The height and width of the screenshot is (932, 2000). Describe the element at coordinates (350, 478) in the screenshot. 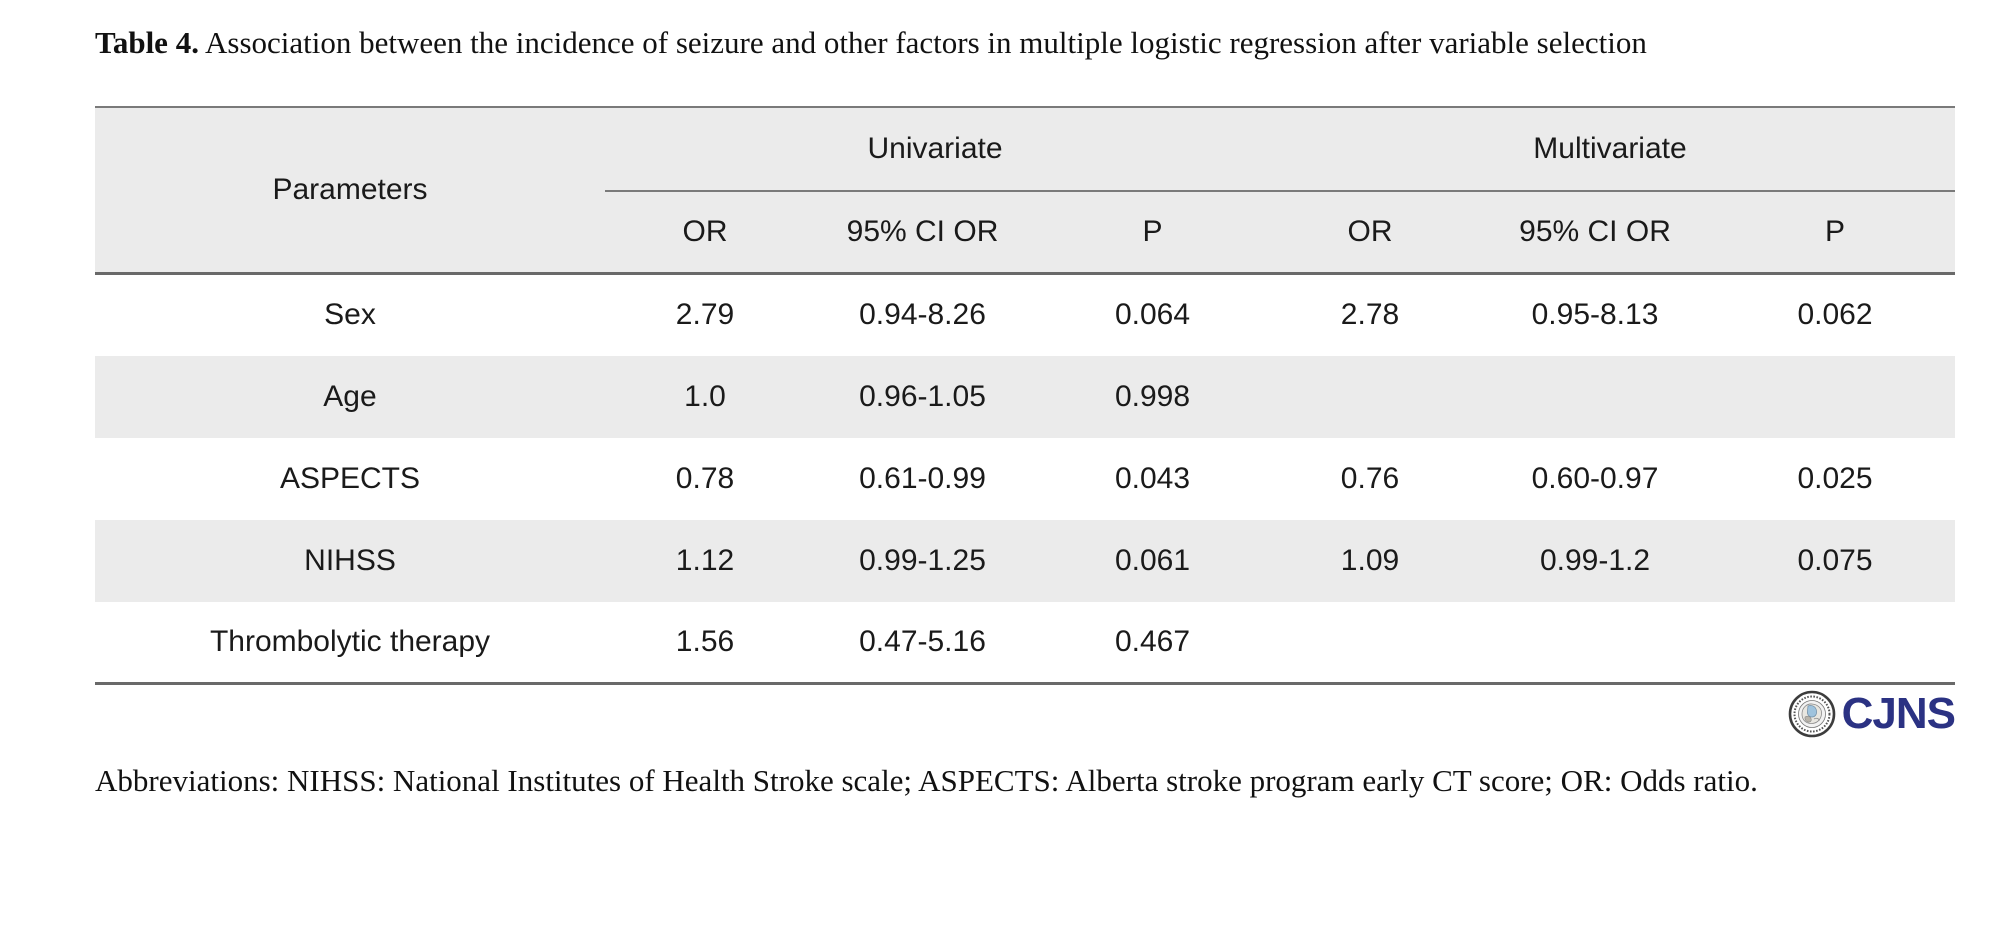

I see `cell-parameter: ASPECTS` at that location.